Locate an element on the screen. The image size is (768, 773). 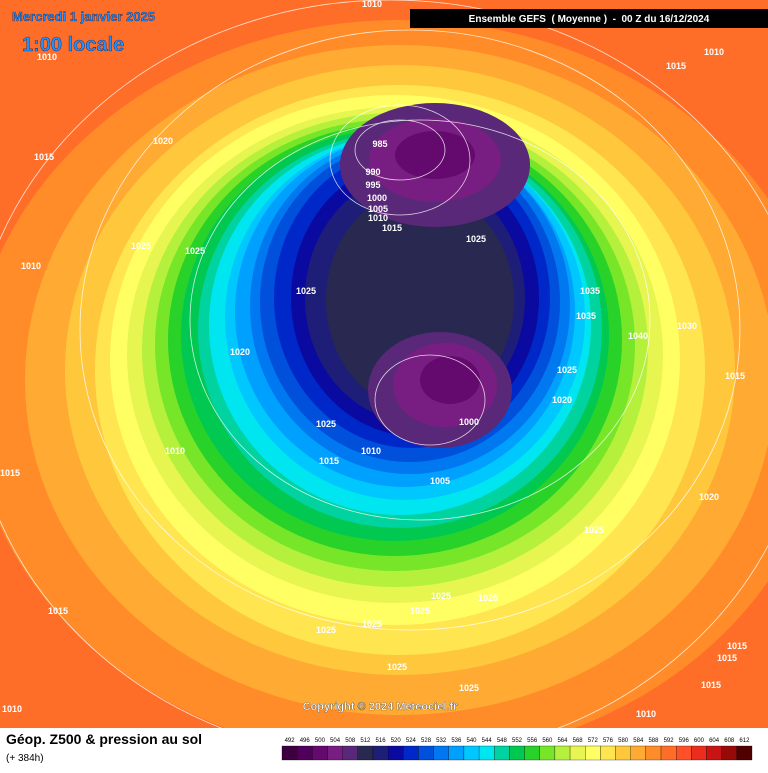
colorbar-label: 508 is located at coordinates (350, 741).